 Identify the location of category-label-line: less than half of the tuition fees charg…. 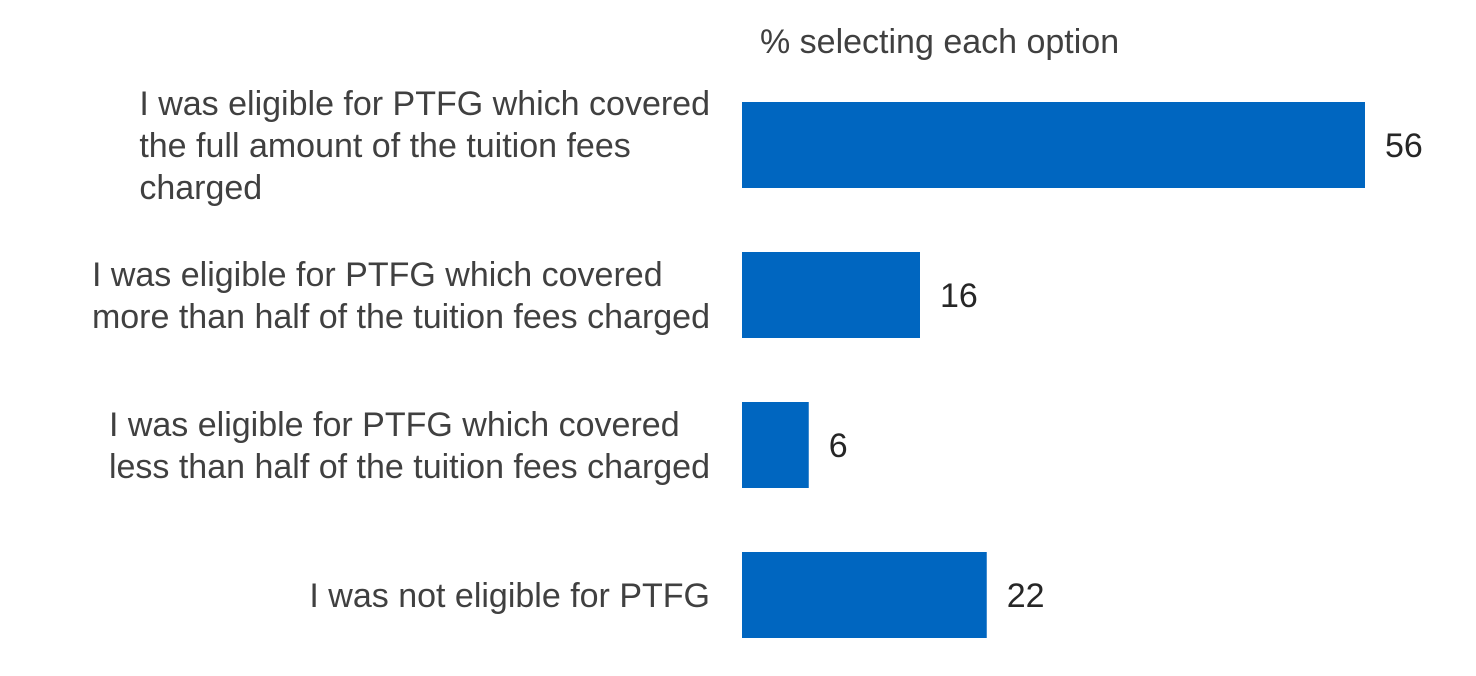
(409, 467).